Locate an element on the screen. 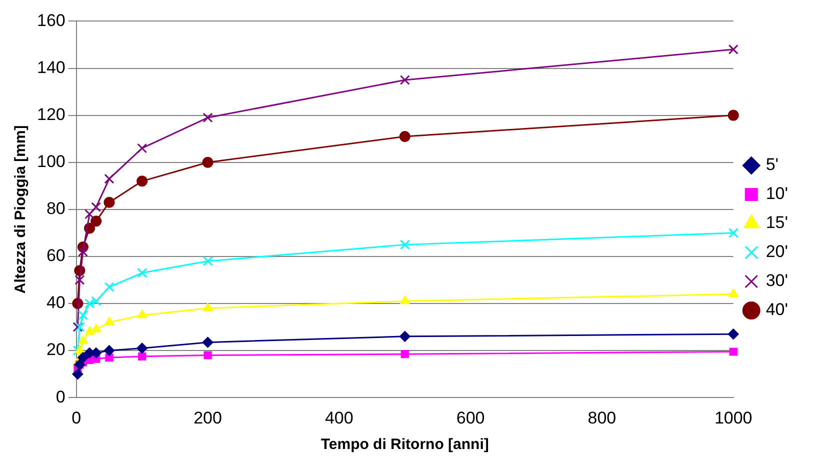 The height and width of the screenshot is (469, 818). legend-label: 5' is located at coordinates (772, 164).